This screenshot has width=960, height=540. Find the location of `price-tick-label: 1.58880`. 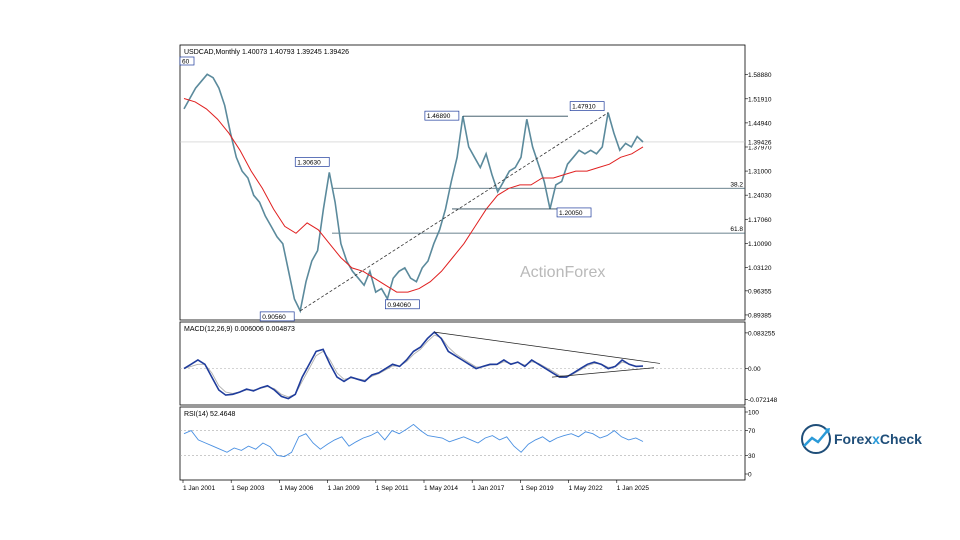

price-tick-label: 1.58880 is located at coordinates (760, 75).